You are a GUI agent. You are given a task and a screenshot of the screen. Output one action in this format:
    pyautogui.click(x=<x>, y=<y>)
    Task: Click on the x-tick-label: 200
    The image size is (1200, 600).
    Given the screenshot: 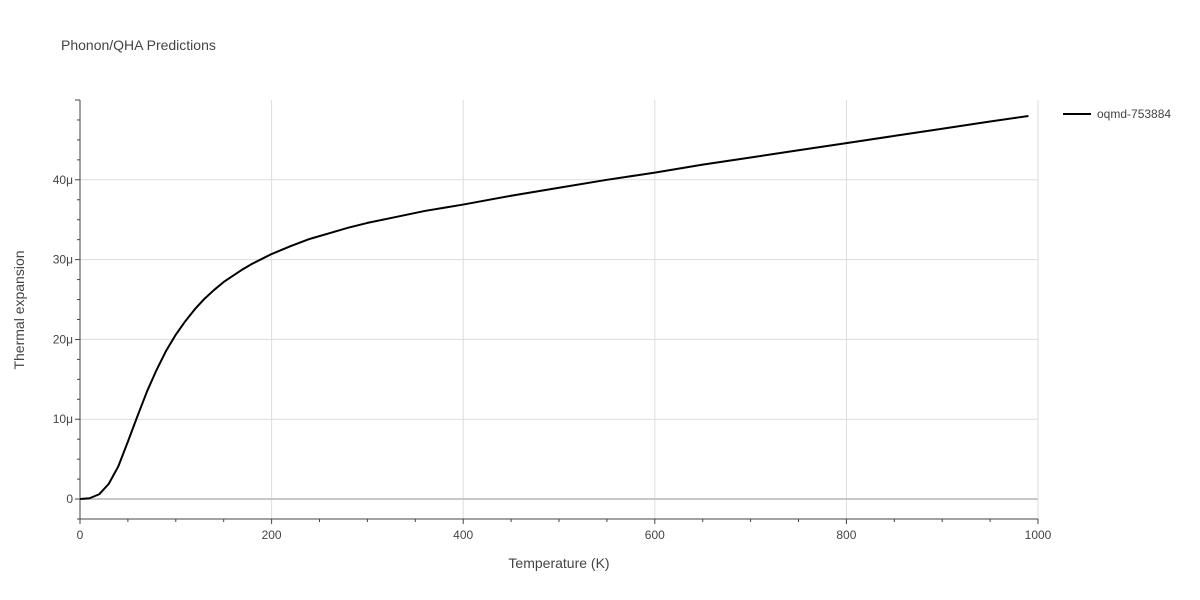 What is the action you would take?
    pyautogui.click(x=272, y=535)
    